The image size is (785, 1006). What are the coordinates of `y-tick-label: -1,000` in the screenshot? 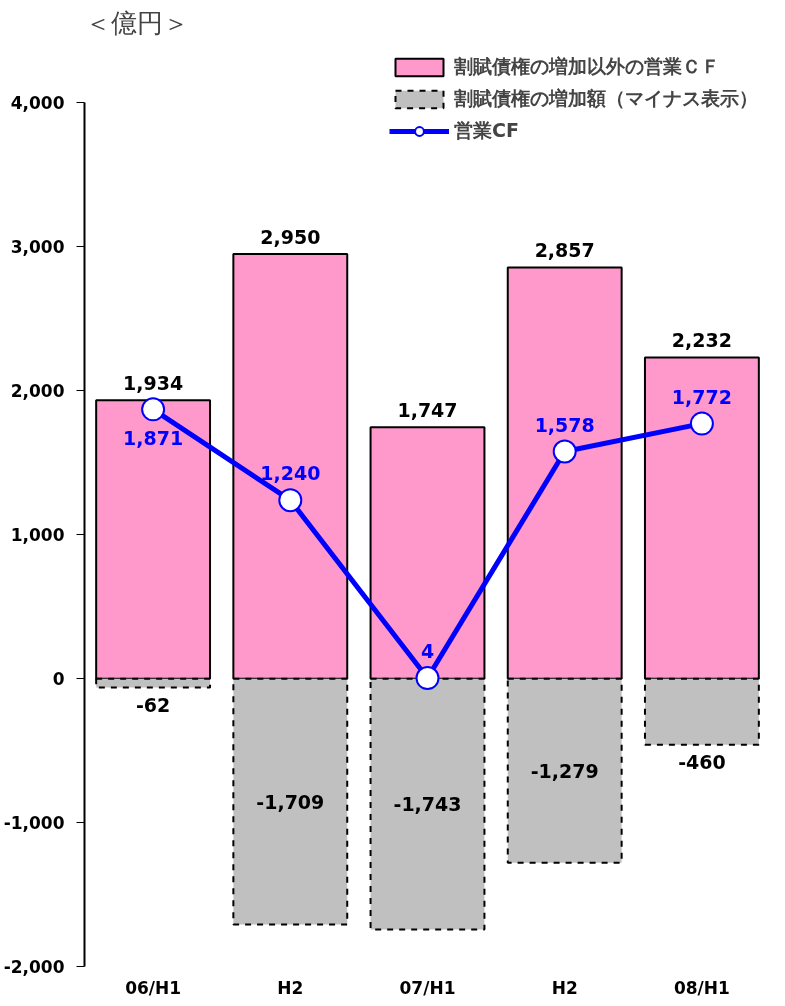 It's located at (34, 823).